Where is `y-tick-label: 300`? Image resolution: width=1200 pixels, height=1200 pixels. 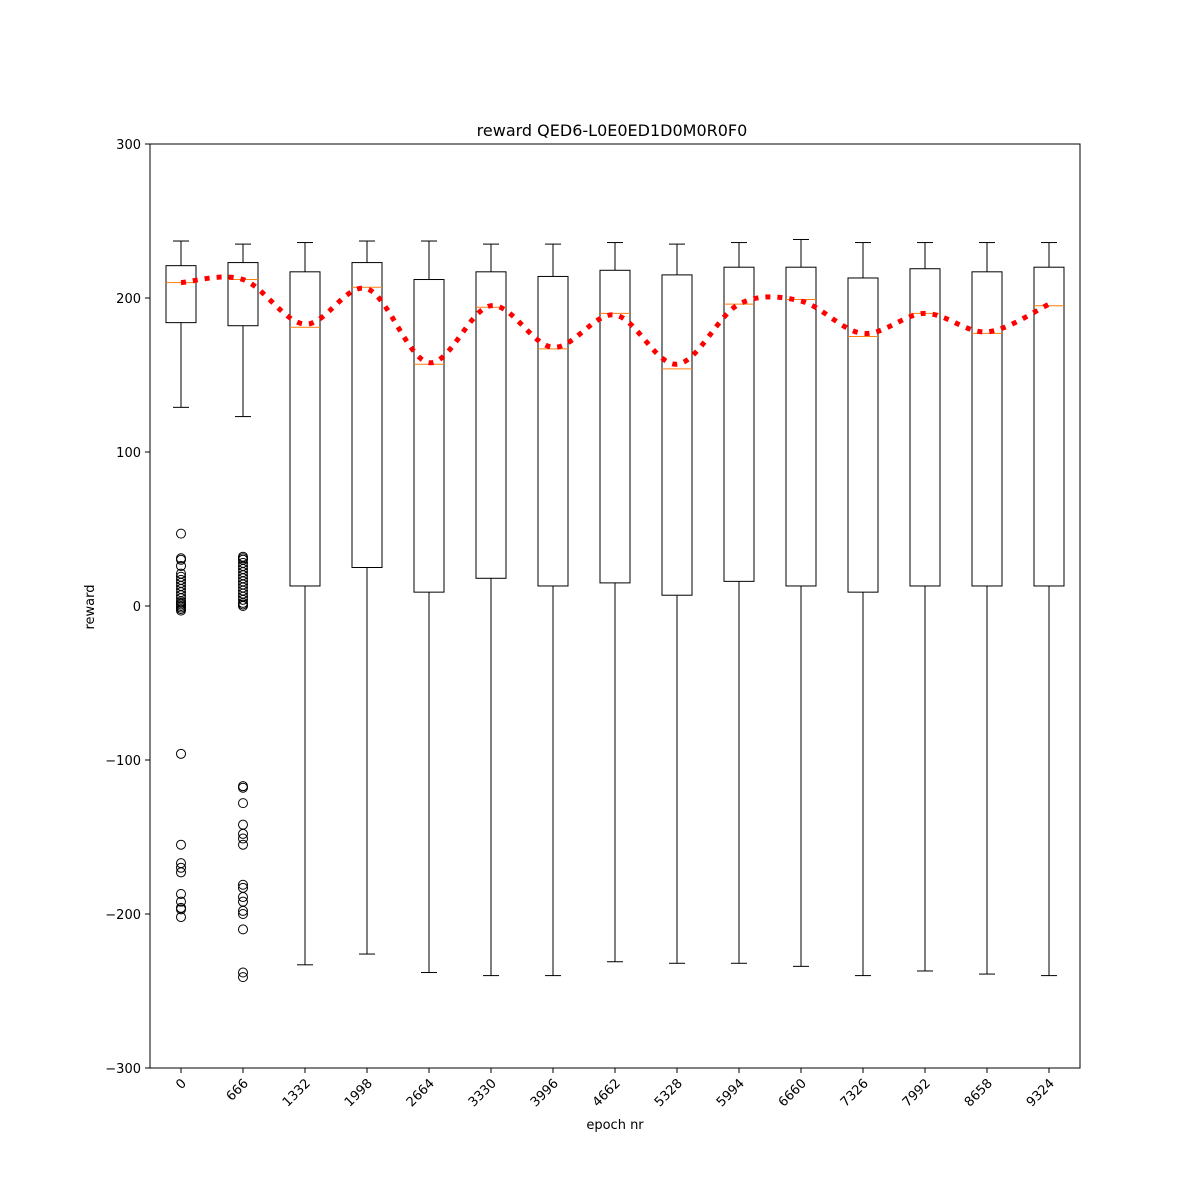 y-tick-label: 300 is located at coordinates (128, 145).